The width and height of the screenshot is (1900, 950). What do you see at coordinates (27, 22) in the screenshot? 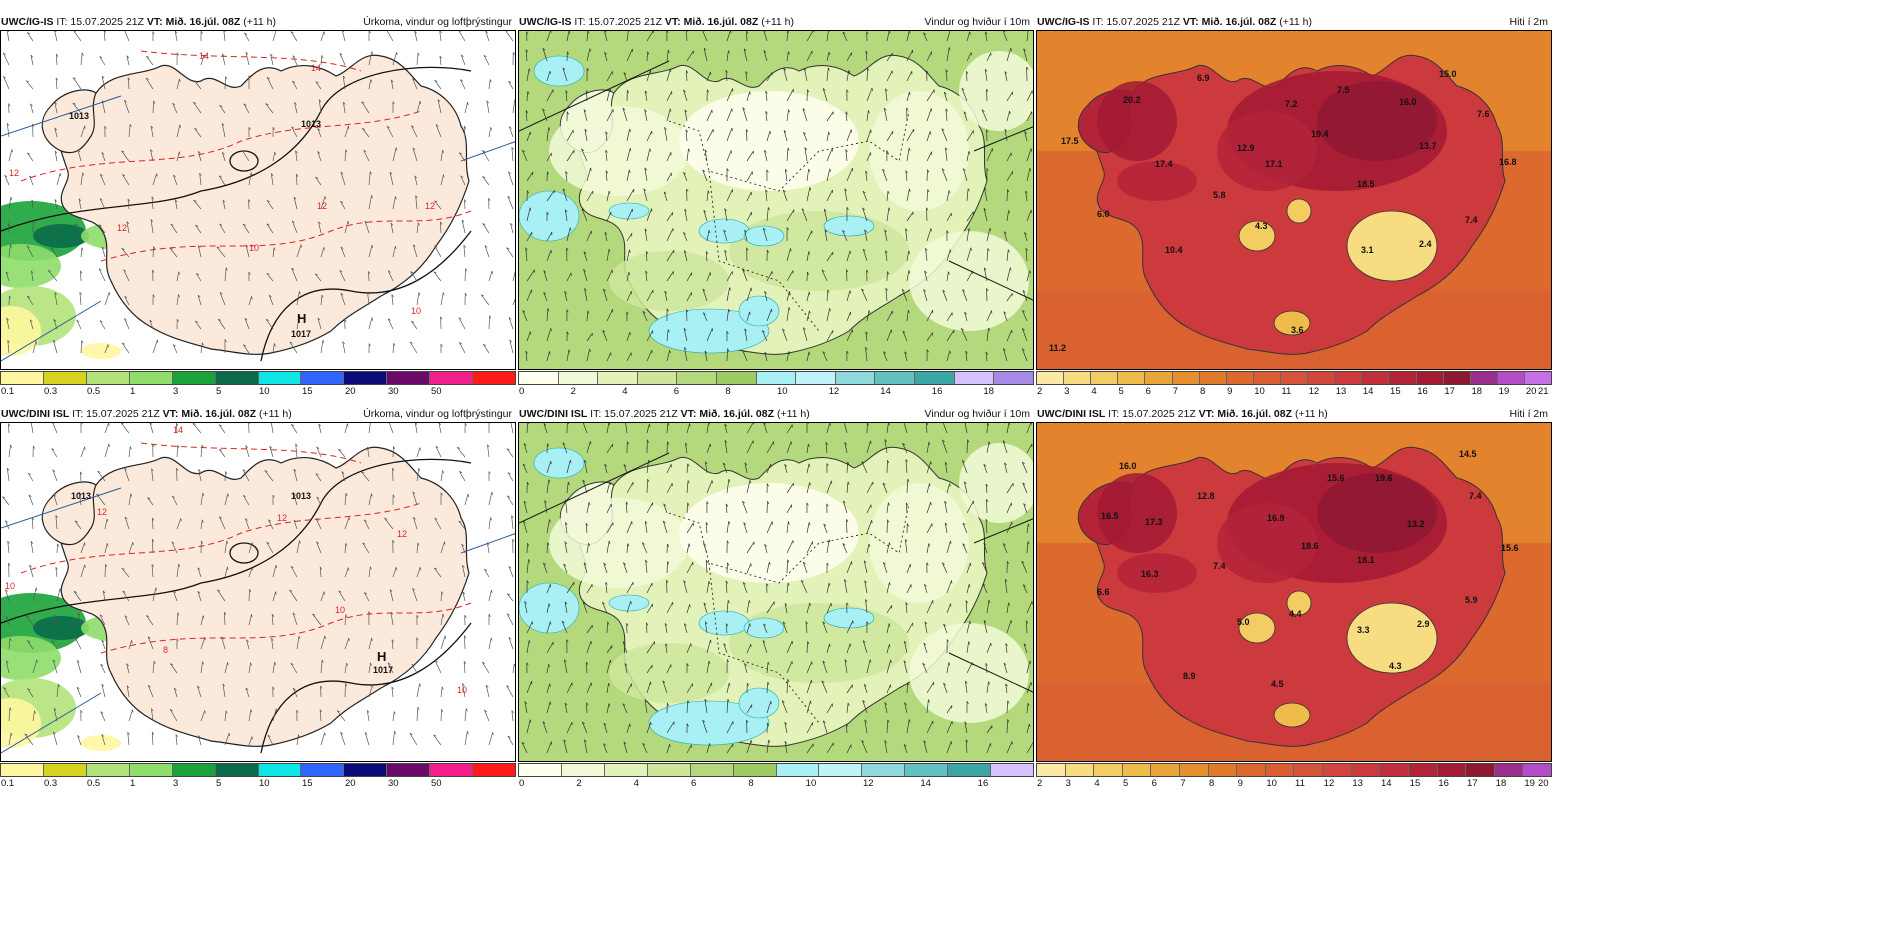
I see `model-name: UWC/IG-IS` at bounding box center [27, 22].